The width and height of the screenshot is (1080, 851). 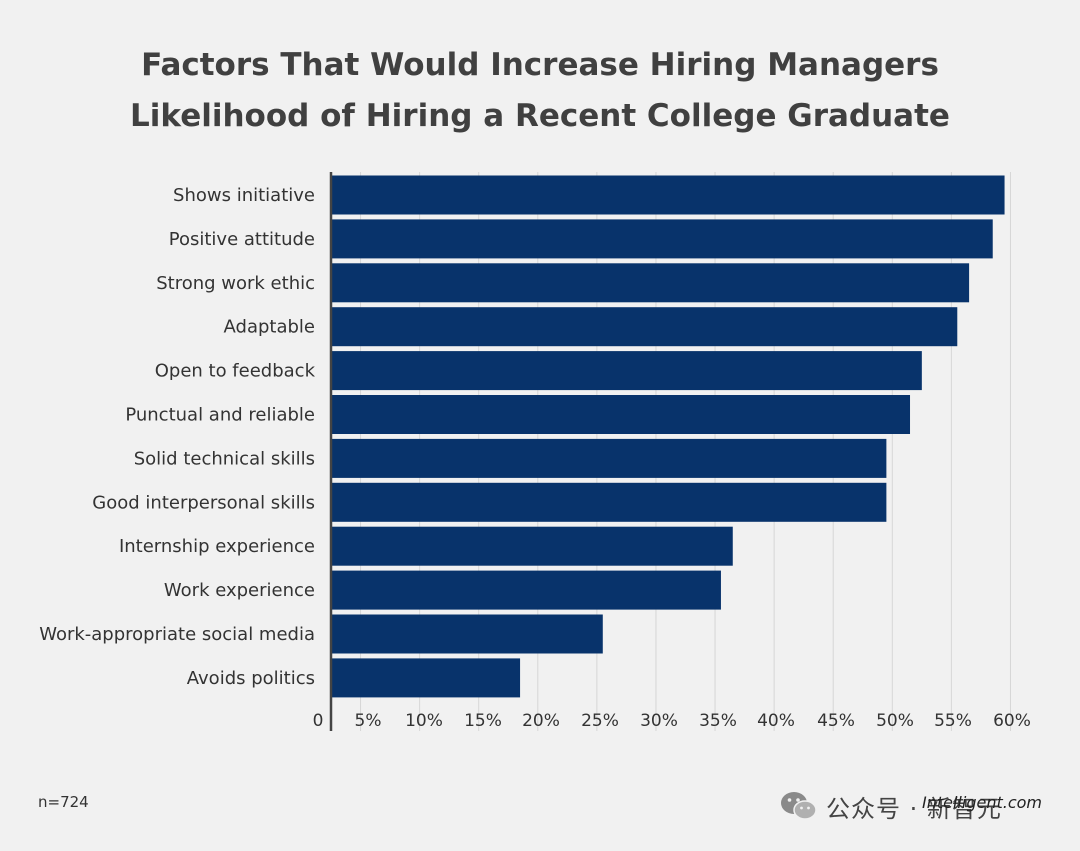 I want to click on category-label: Good interpersonal skills, so click(x=203, y=502).